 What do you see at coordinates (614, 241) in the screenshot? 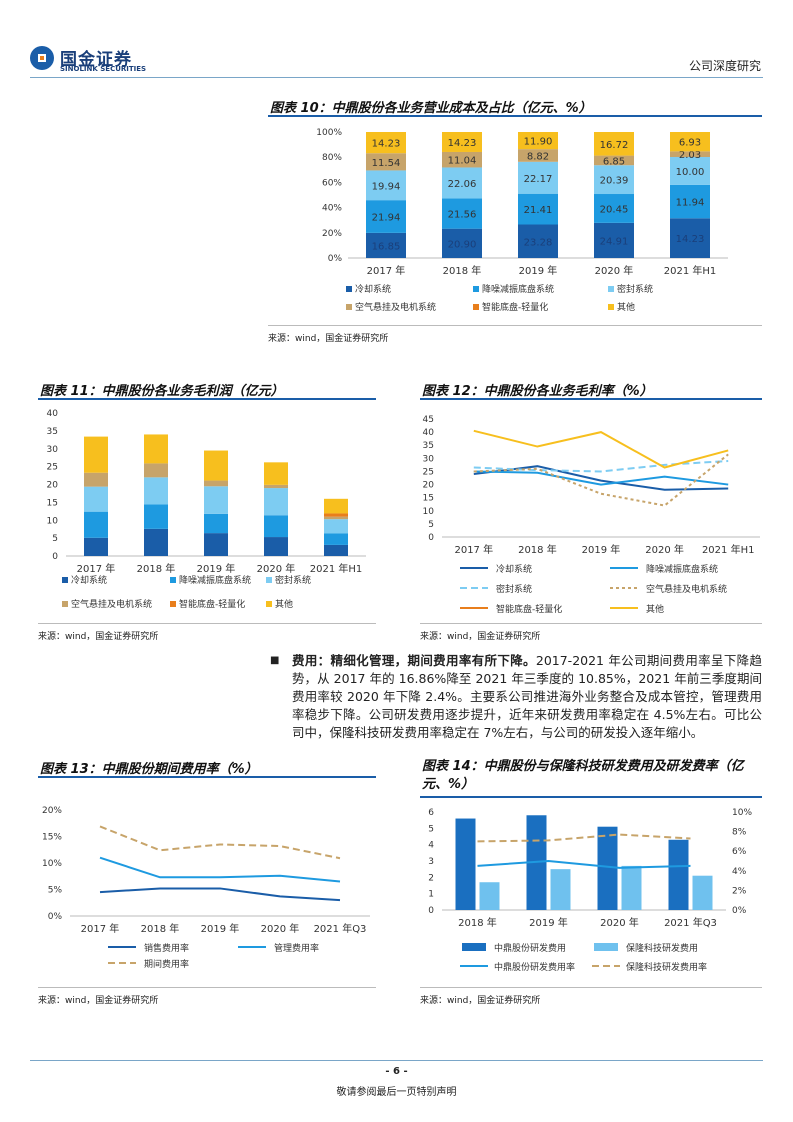
I see `data-label: 24.91` at bounding box center [614, 241].